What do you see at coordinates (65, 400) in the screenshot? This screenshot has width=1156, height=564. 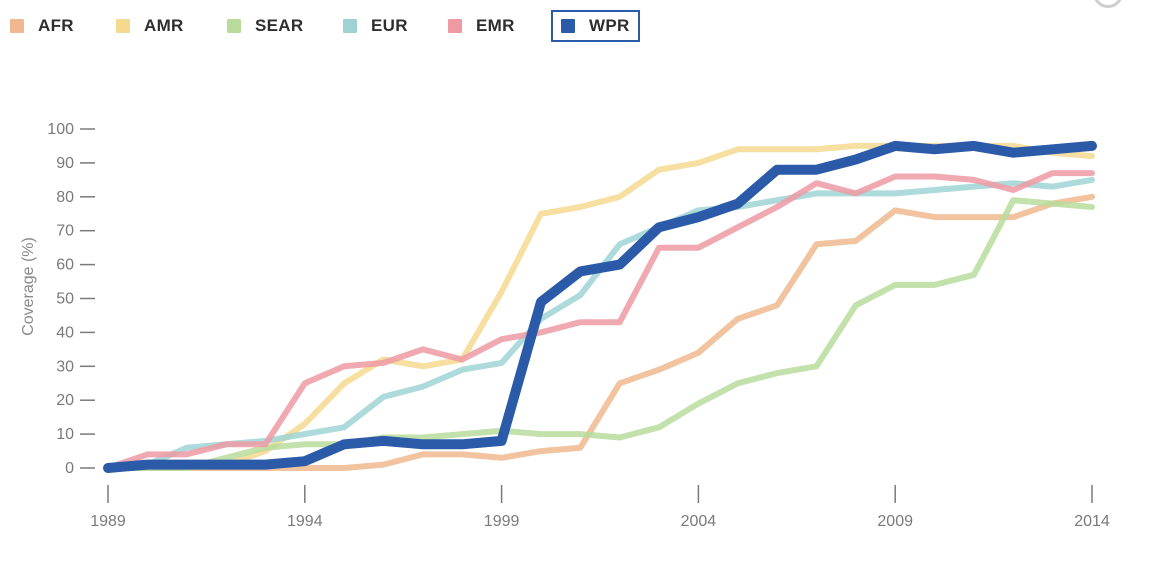 I see `y-tick-label: 20` at bounding box center [65, 400].